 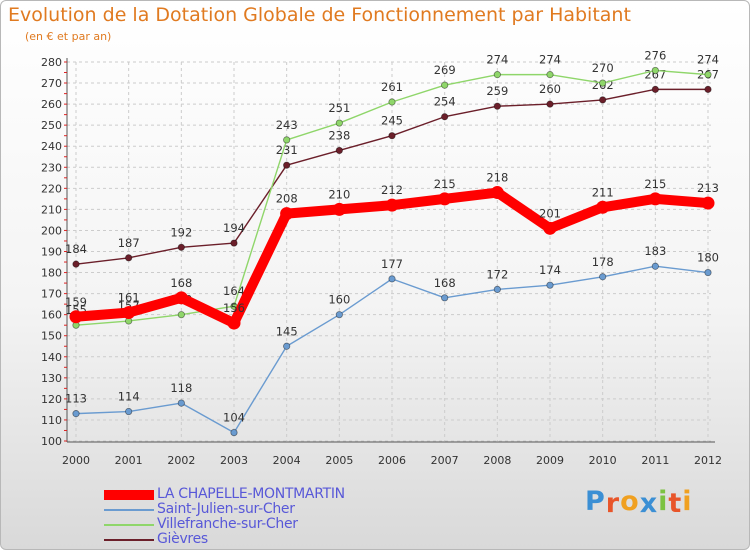 I want to click on legend-label-gievres: Gièvres, so click(x=182, y=539).